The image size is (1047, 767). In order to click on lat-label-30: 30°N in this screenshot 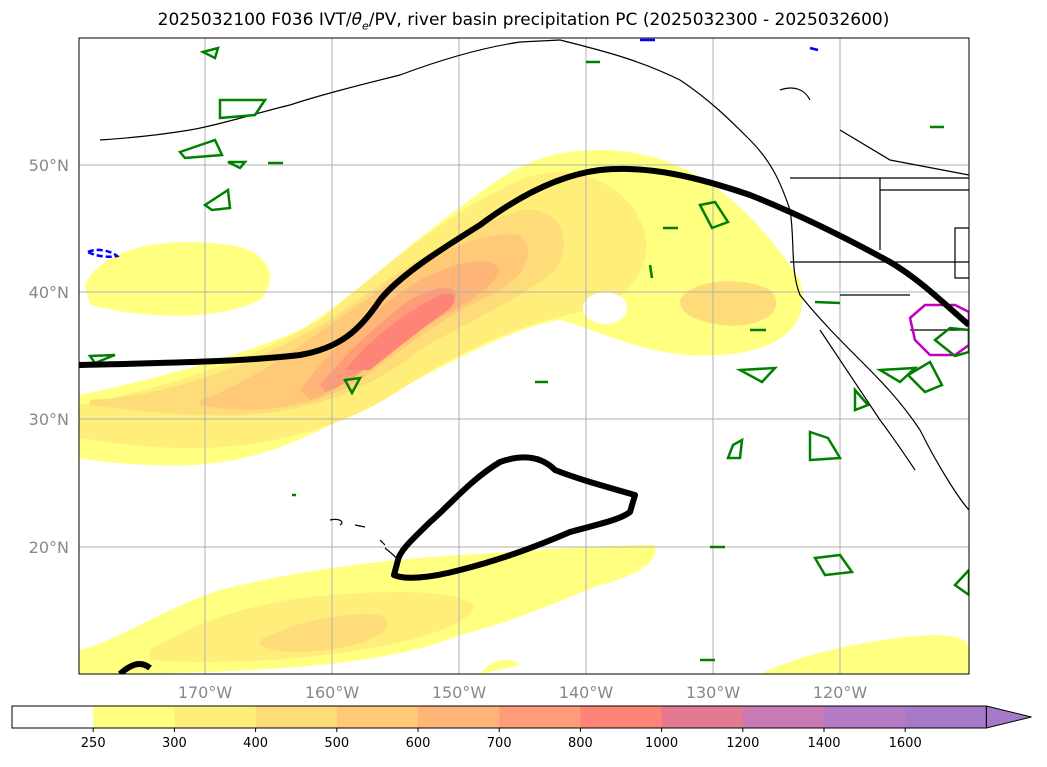, I will do `click(49, 419)`.